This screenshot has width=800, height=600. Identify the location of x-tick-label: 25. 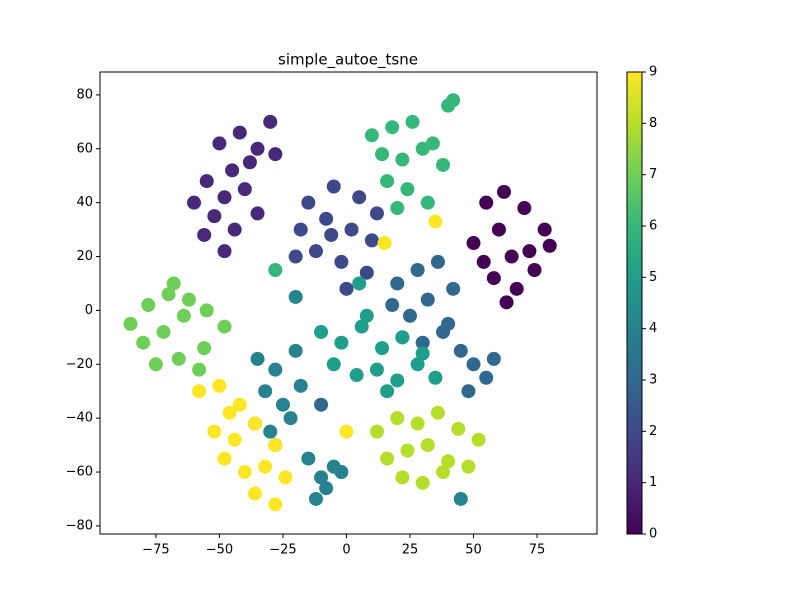
(410, 550).